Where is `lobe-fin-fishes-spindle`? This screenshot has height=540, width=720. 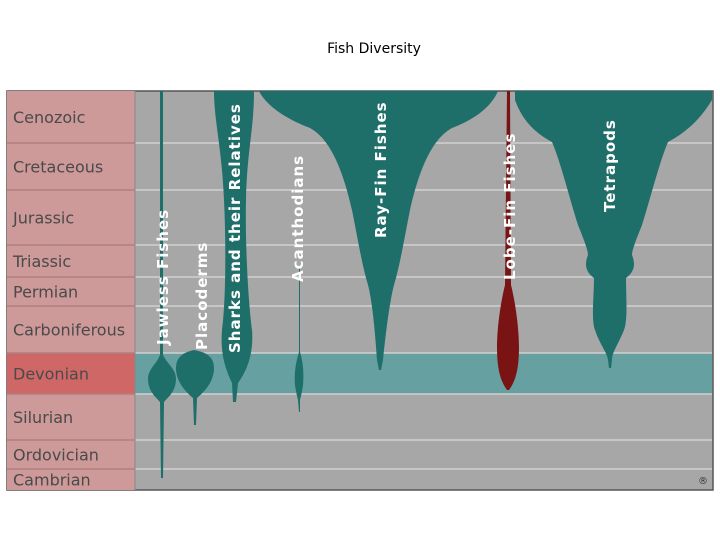
lobe-fin-fishes-spindle is located at coordinates (508, 240).